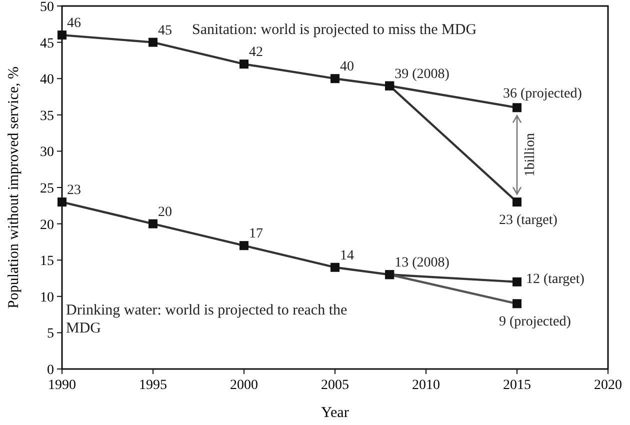 This screenshot has width=630, height=425. What do you see at coordinates (517, 385) in the screenshot?
I see `x-tick-label: 2015` at bounding box center [517, 385].